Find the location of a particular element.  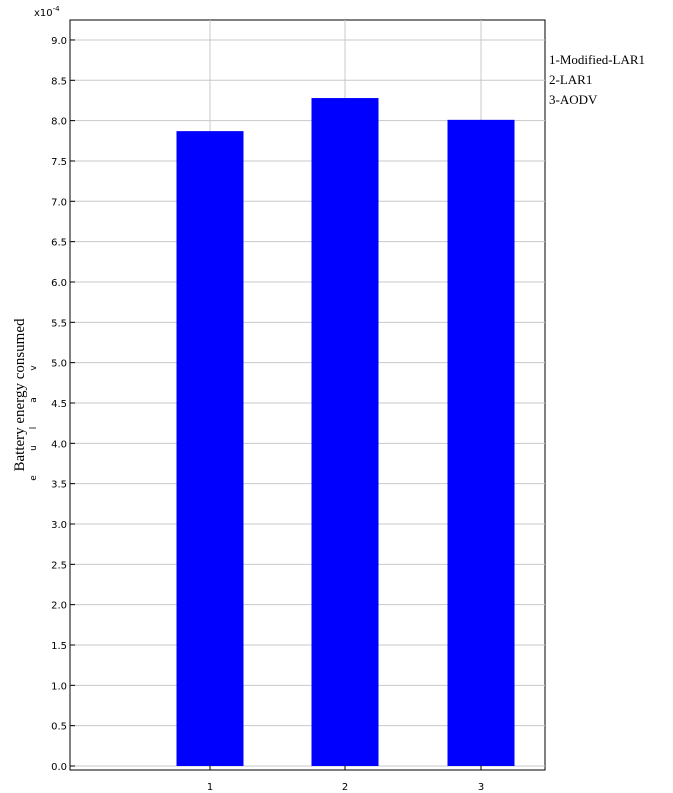

y-axis-label: Battery energy consumed is located at coordinates (20, 395).